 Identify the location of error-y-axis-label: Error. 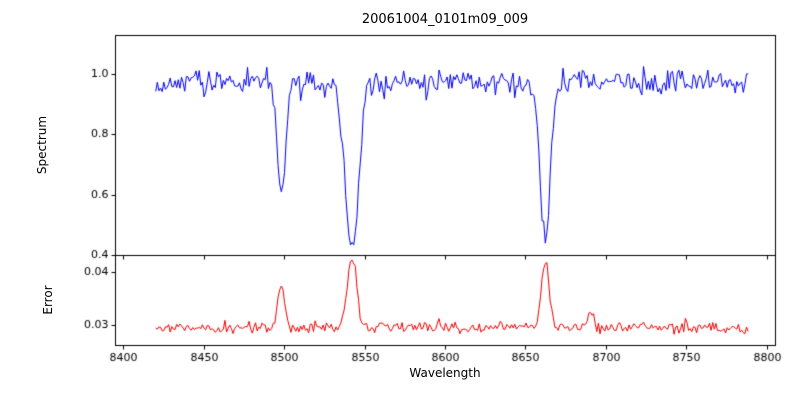
(48, 300).